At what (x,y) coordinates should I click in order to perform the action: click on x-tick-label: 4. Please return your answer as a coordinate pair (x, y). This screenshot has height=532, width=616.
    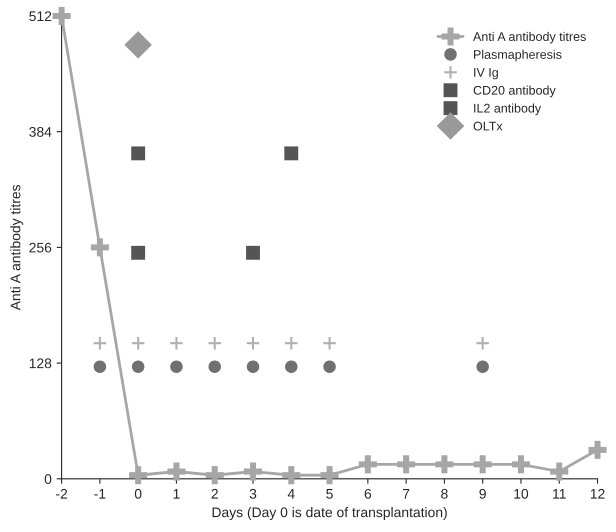
    Looking at the image, I should click on (291, 494).